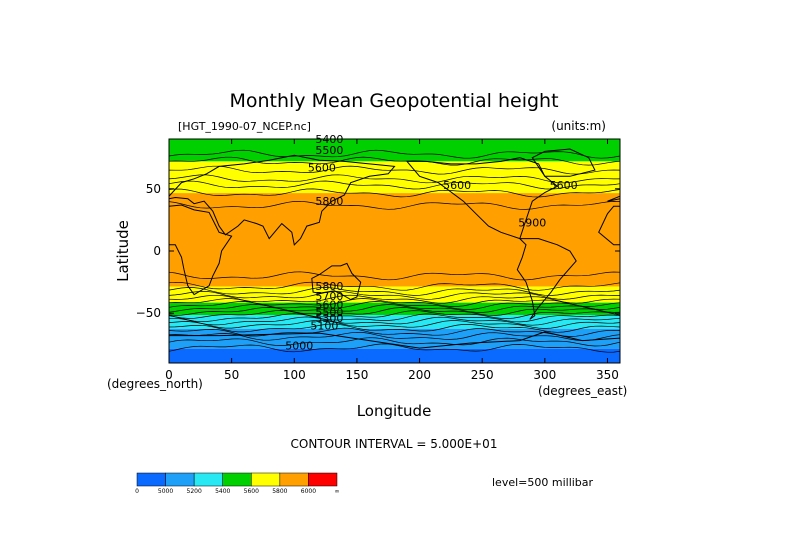 The height and width of the screenshot is (558, 789). Describe the element at coordinates (394, 444) in the screenshot. I see `contour-interval-label: CONTOUR INTERVAL = 5.000E+01` at that location.